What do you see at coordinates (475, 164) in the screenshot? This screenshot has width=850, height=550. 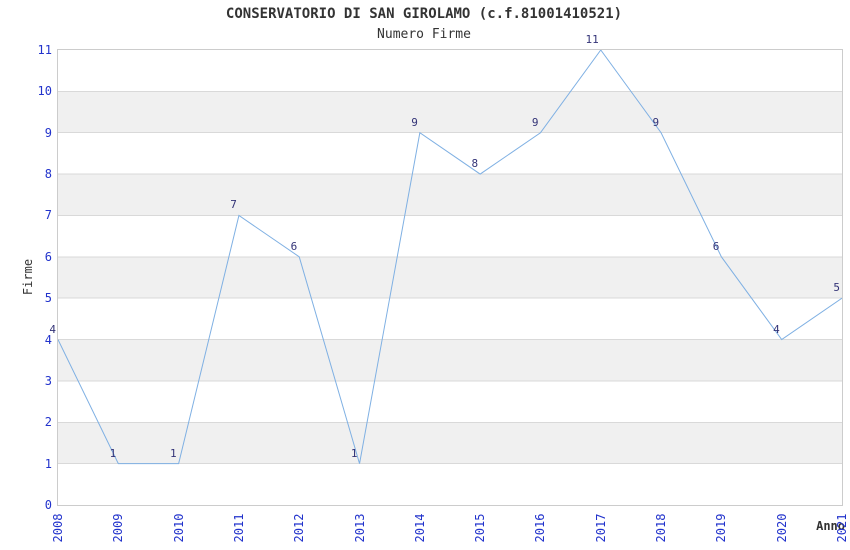 I see `data-point-label: 8` at bounding box center [475, 164].